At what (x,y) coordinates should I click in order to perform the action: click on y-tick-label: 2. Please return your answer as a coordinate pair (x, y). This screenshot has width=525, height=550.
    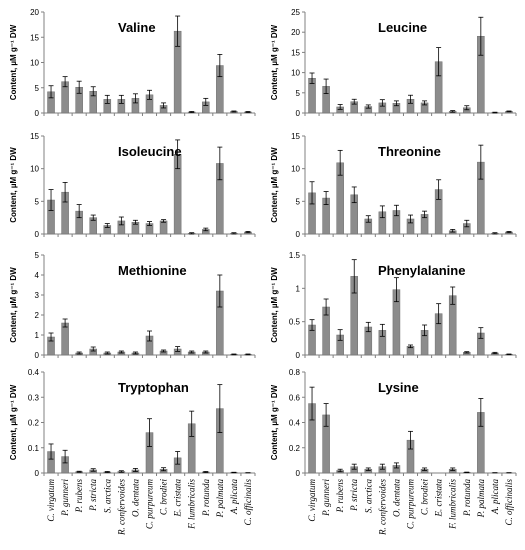
    Looking at the image, I should click on (37, 315).